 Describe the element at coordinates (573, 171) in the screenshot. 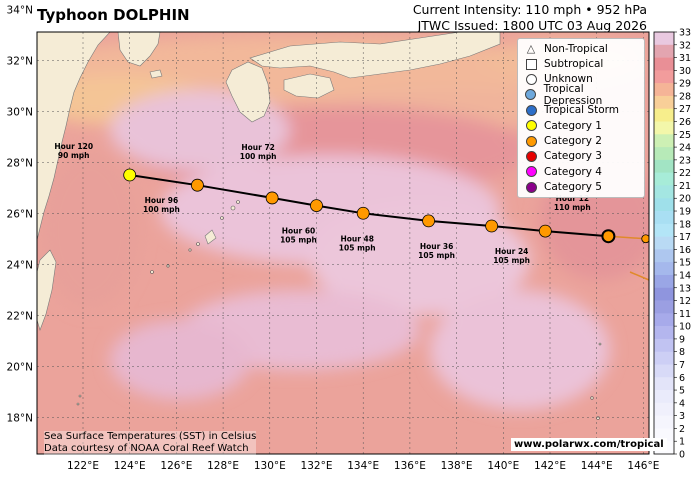

I see `legend-label: Category 4` at that location.